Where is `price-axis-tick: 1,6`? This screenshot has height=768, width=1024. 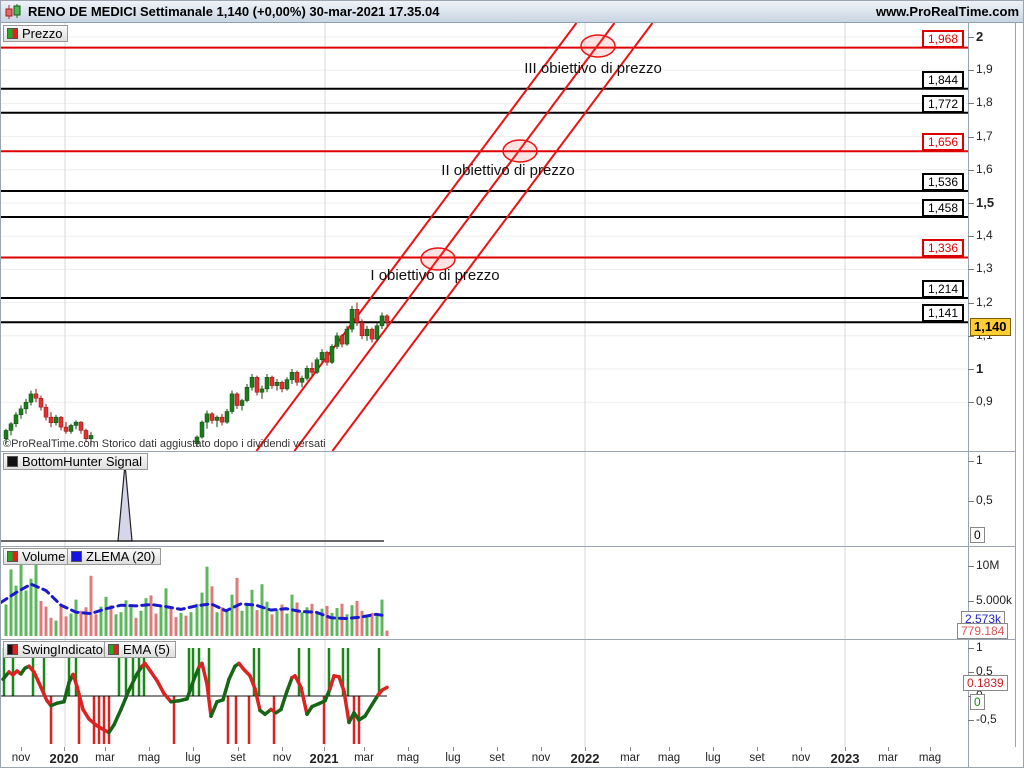 price-axis-tick: 1,6 is located at coordinates (984, 168).